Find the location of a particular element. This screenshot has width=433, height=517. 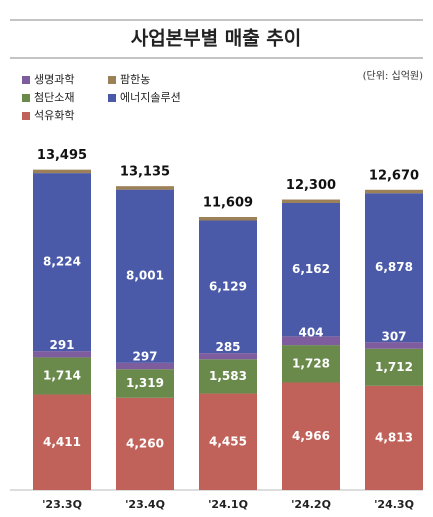

data-label: 4,455 is located at coordinates (228, 441).